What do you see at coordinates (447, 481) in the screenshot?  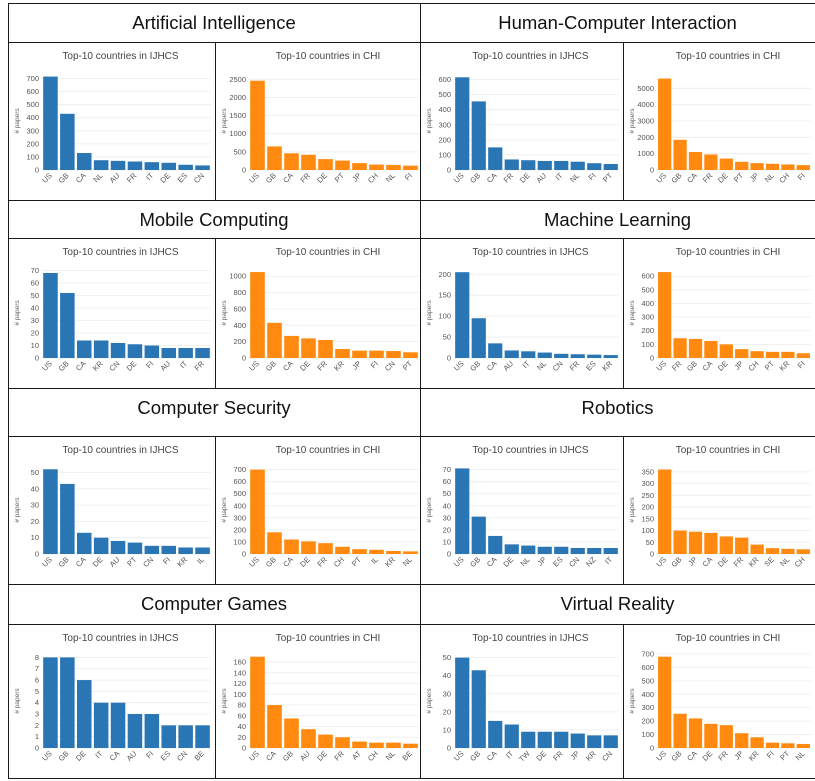 I see `y-tick-label: 60` at bounding box center [447, 481].